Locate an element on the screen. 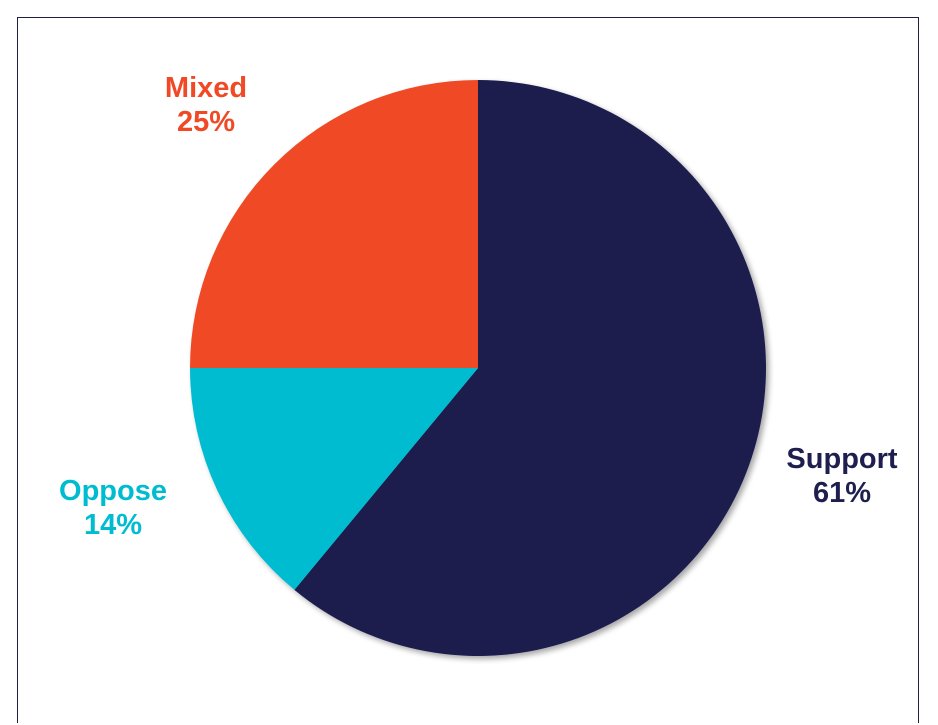 The height and width of the screenshot is (725, 938). pie-slice-oppose is located at coordinates (334, 479).